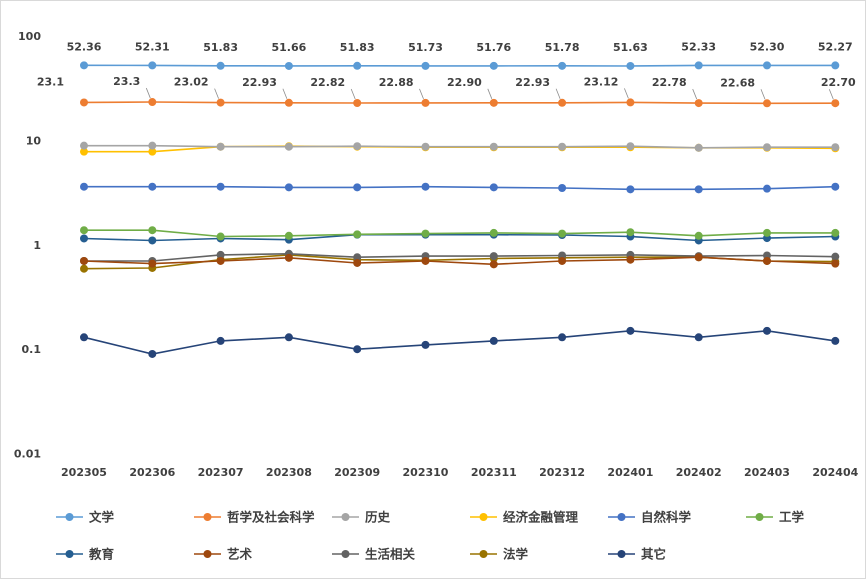 Image resolution: width=866 pixels, height=582 pixels. I want to click on legend-label: 经济金融管理, so click(541, 517).